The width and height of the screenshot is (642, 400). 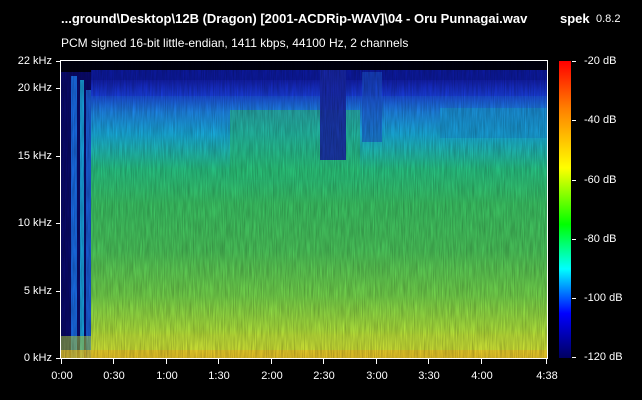 I want to click on time-label-1-00: 1:00, so click(x=167, y=376).